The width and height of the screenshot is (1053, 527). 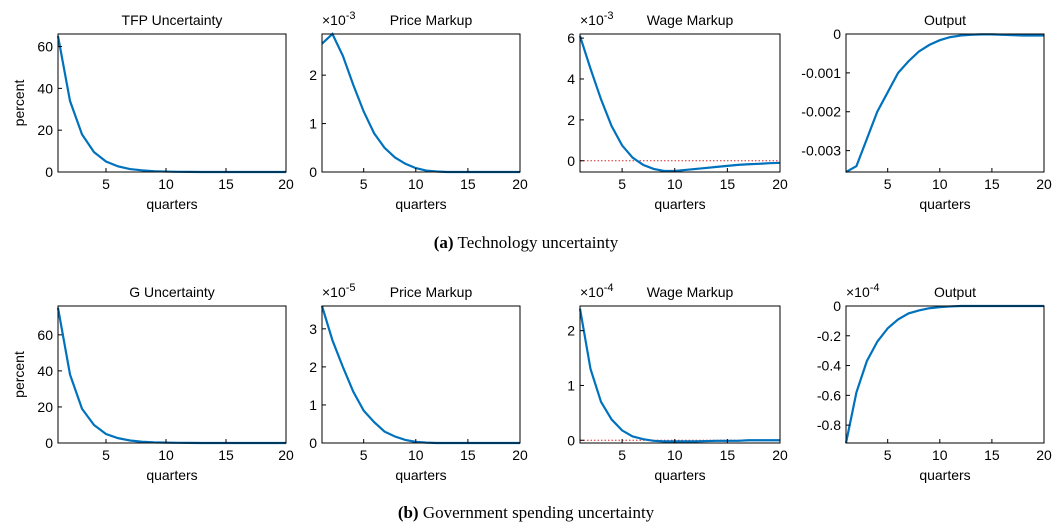 What do you see at coordinates (45, 47) in the screenshot?
I see `y-tick-label: 60` at bounding box center [45, 47].